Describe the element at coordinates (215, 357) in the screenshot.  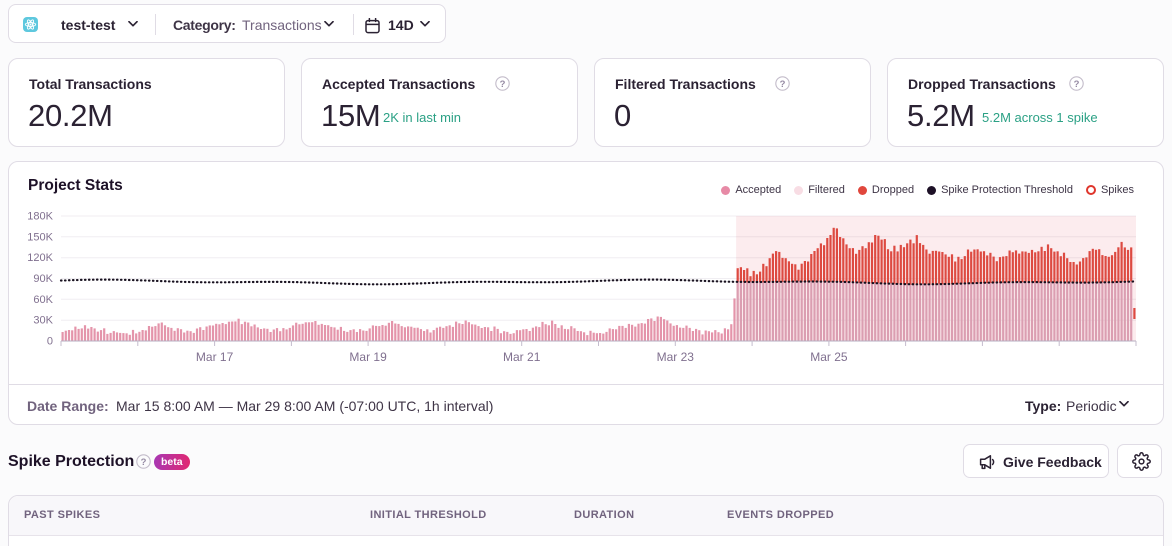
I see `svg-text: Mar 17` at that location.